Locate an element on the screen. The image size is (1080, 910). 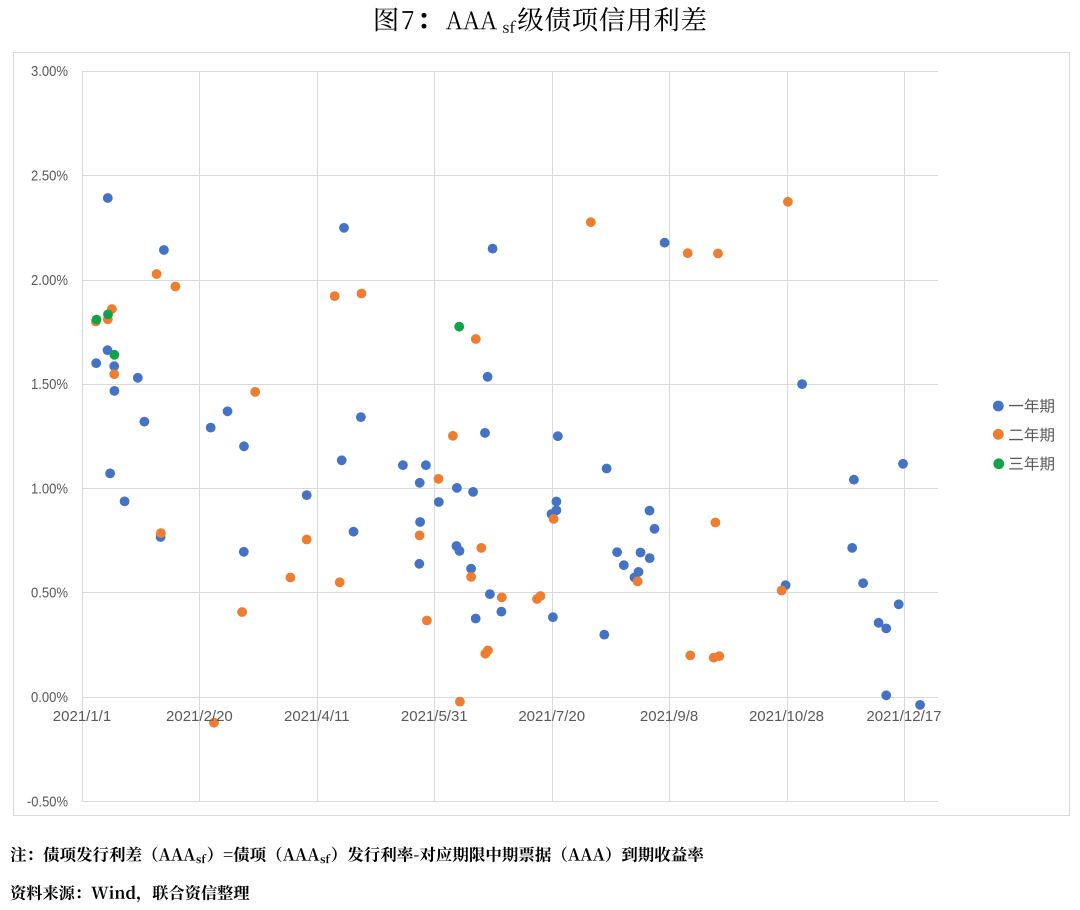
svg-text: 0.00% is located at coordinates (49, 697).